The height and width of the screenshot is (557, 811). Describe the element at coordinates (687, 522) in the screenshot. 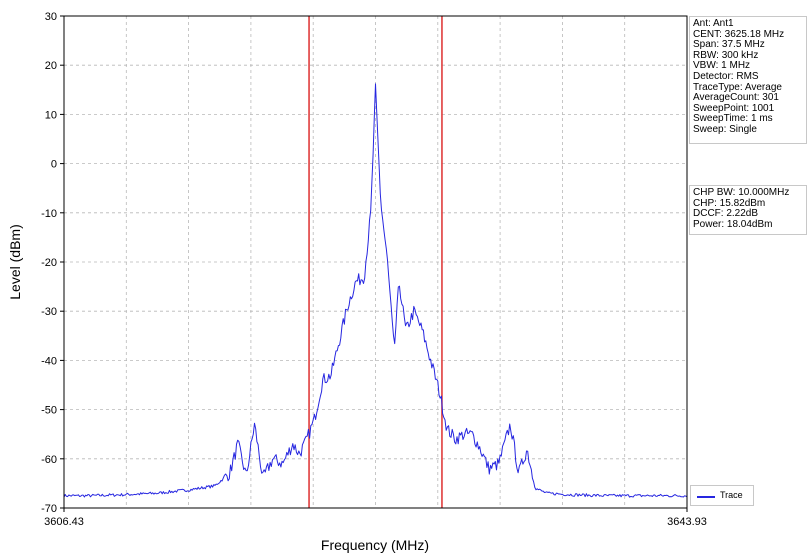

I see `x-tick-label-end: 3643.93` at that location.